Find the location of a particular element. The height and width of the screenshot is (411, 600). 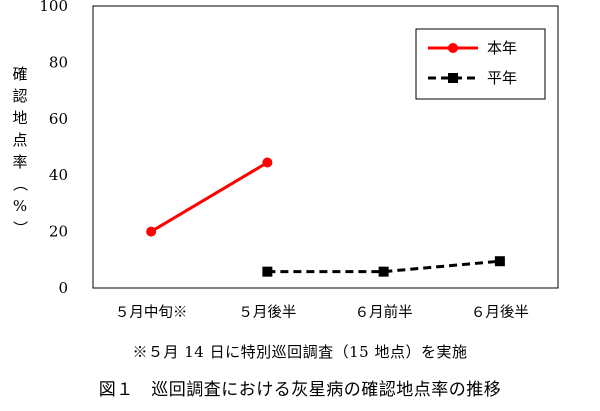

y-tick-label: 60 is located at coordinates (58, 119).